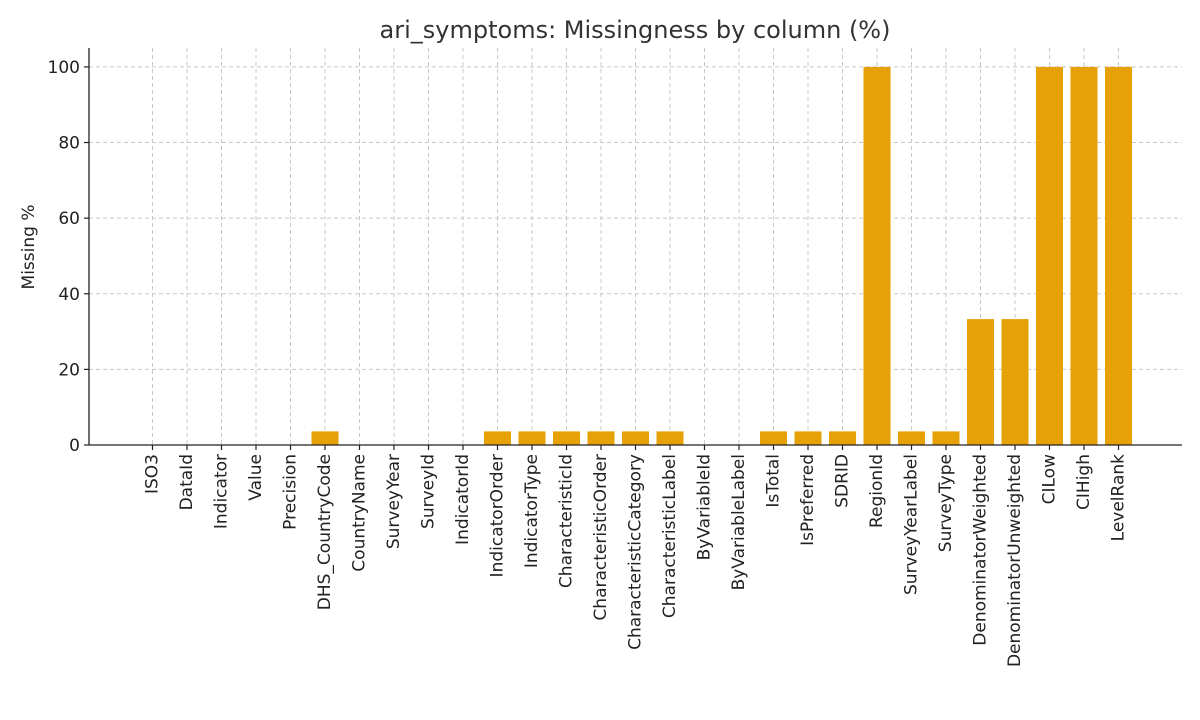  What do you see at coordinates (532, 511) in the screenshot?
I see `x-tick-label: IndicatorType` at bounding box center [532, 511].